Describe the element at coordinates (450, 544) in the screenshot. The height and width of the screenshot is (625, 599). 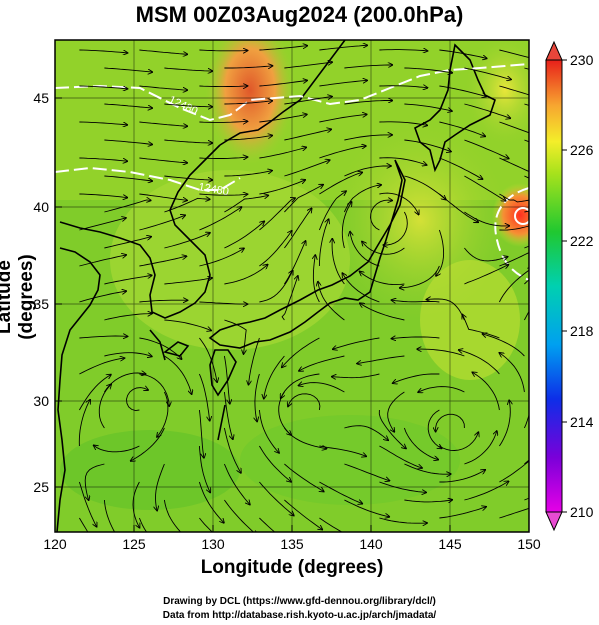
I see `x-tick-label: 145` at that location.